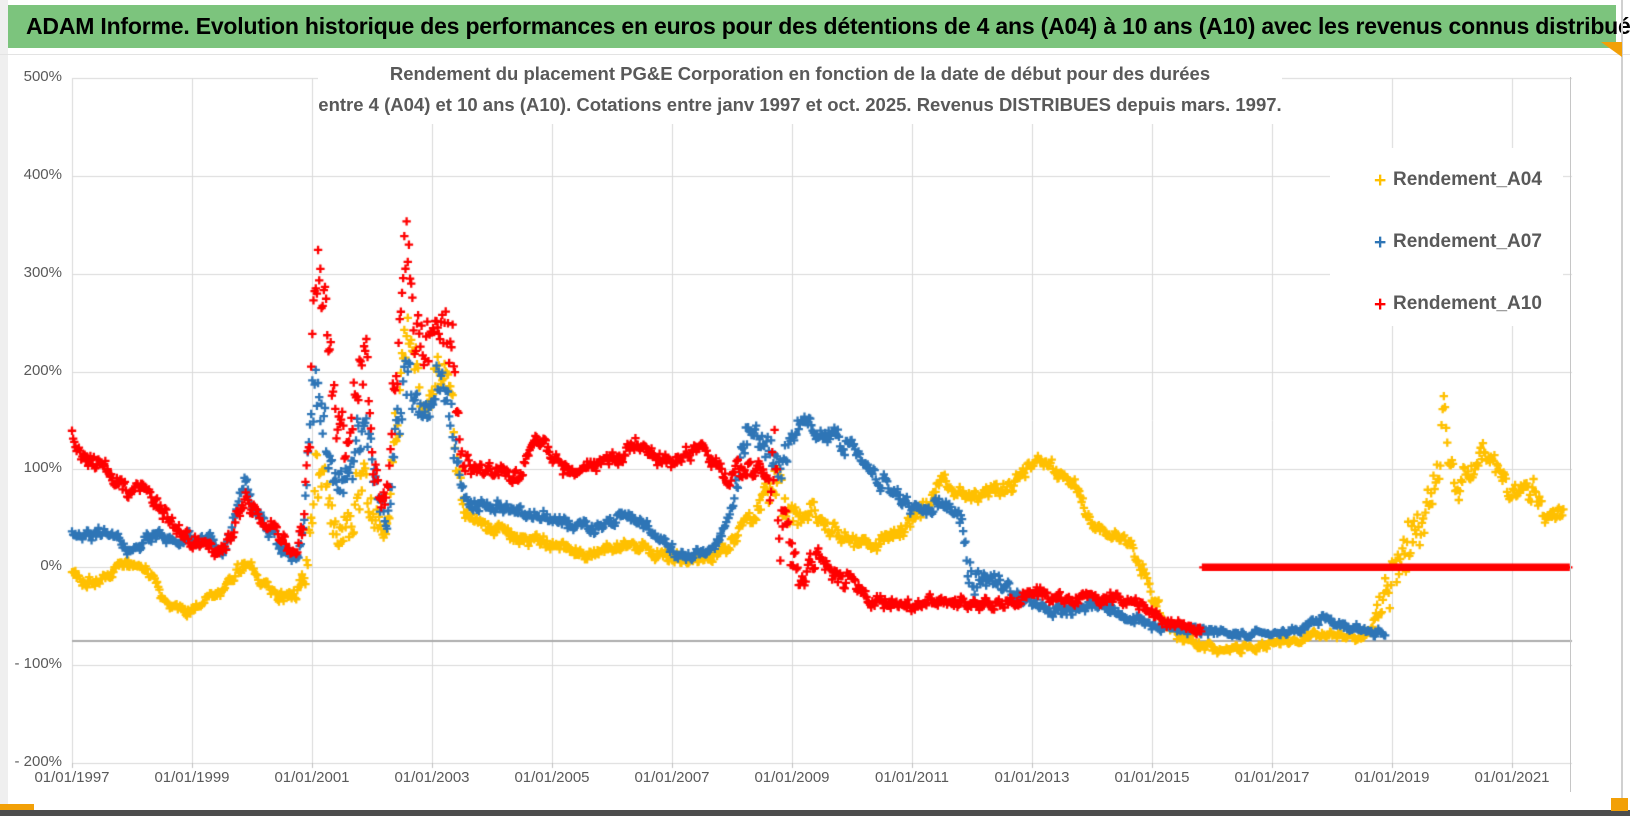  Describe the element at coordinates (672, 777) in the screenshot. I see `x-tick-label: 01/01/2007` at that location.